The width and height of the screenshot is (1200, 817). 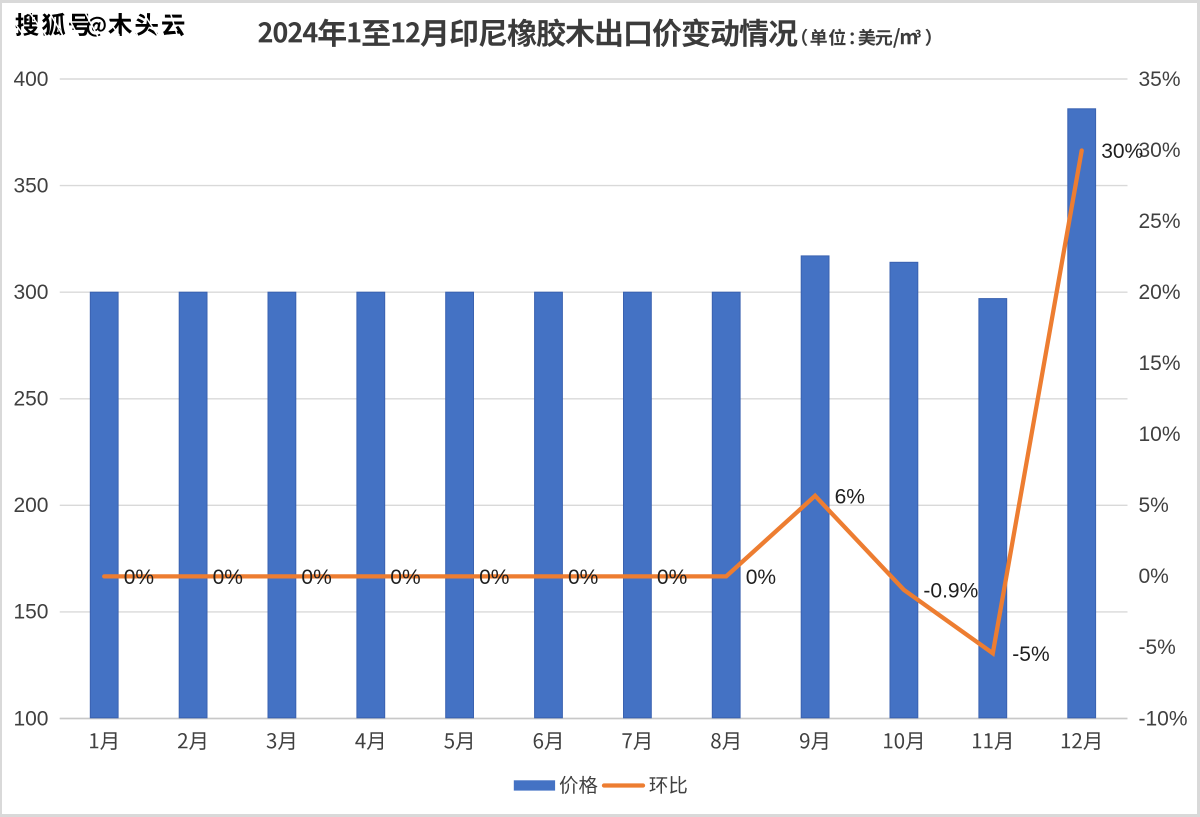 I want to click on svg-text: -0.9%, so click(x=950, y=590).